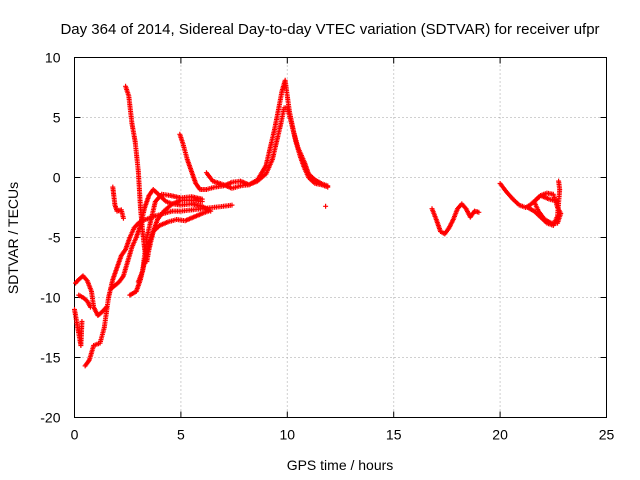 The height and width of the screenshot is (480, 640). What do you see at coordinates (50, 418) in the screenshot?
I see `y-tick-label: -20` at bounding box center [50, 418].